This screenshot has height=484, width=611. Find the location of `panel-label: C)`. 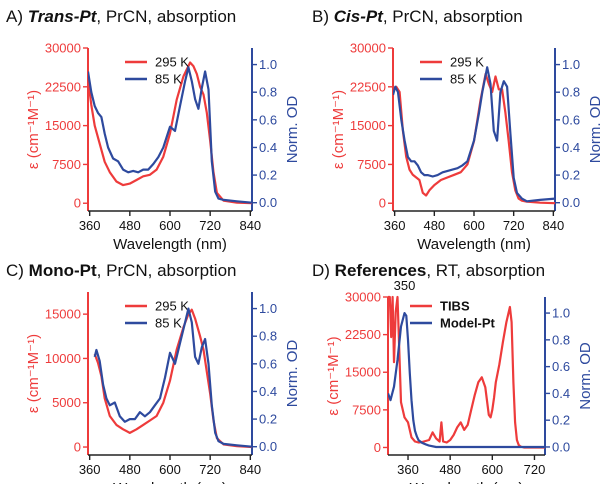

panel-label: C) is located at coordinates (17, 270).